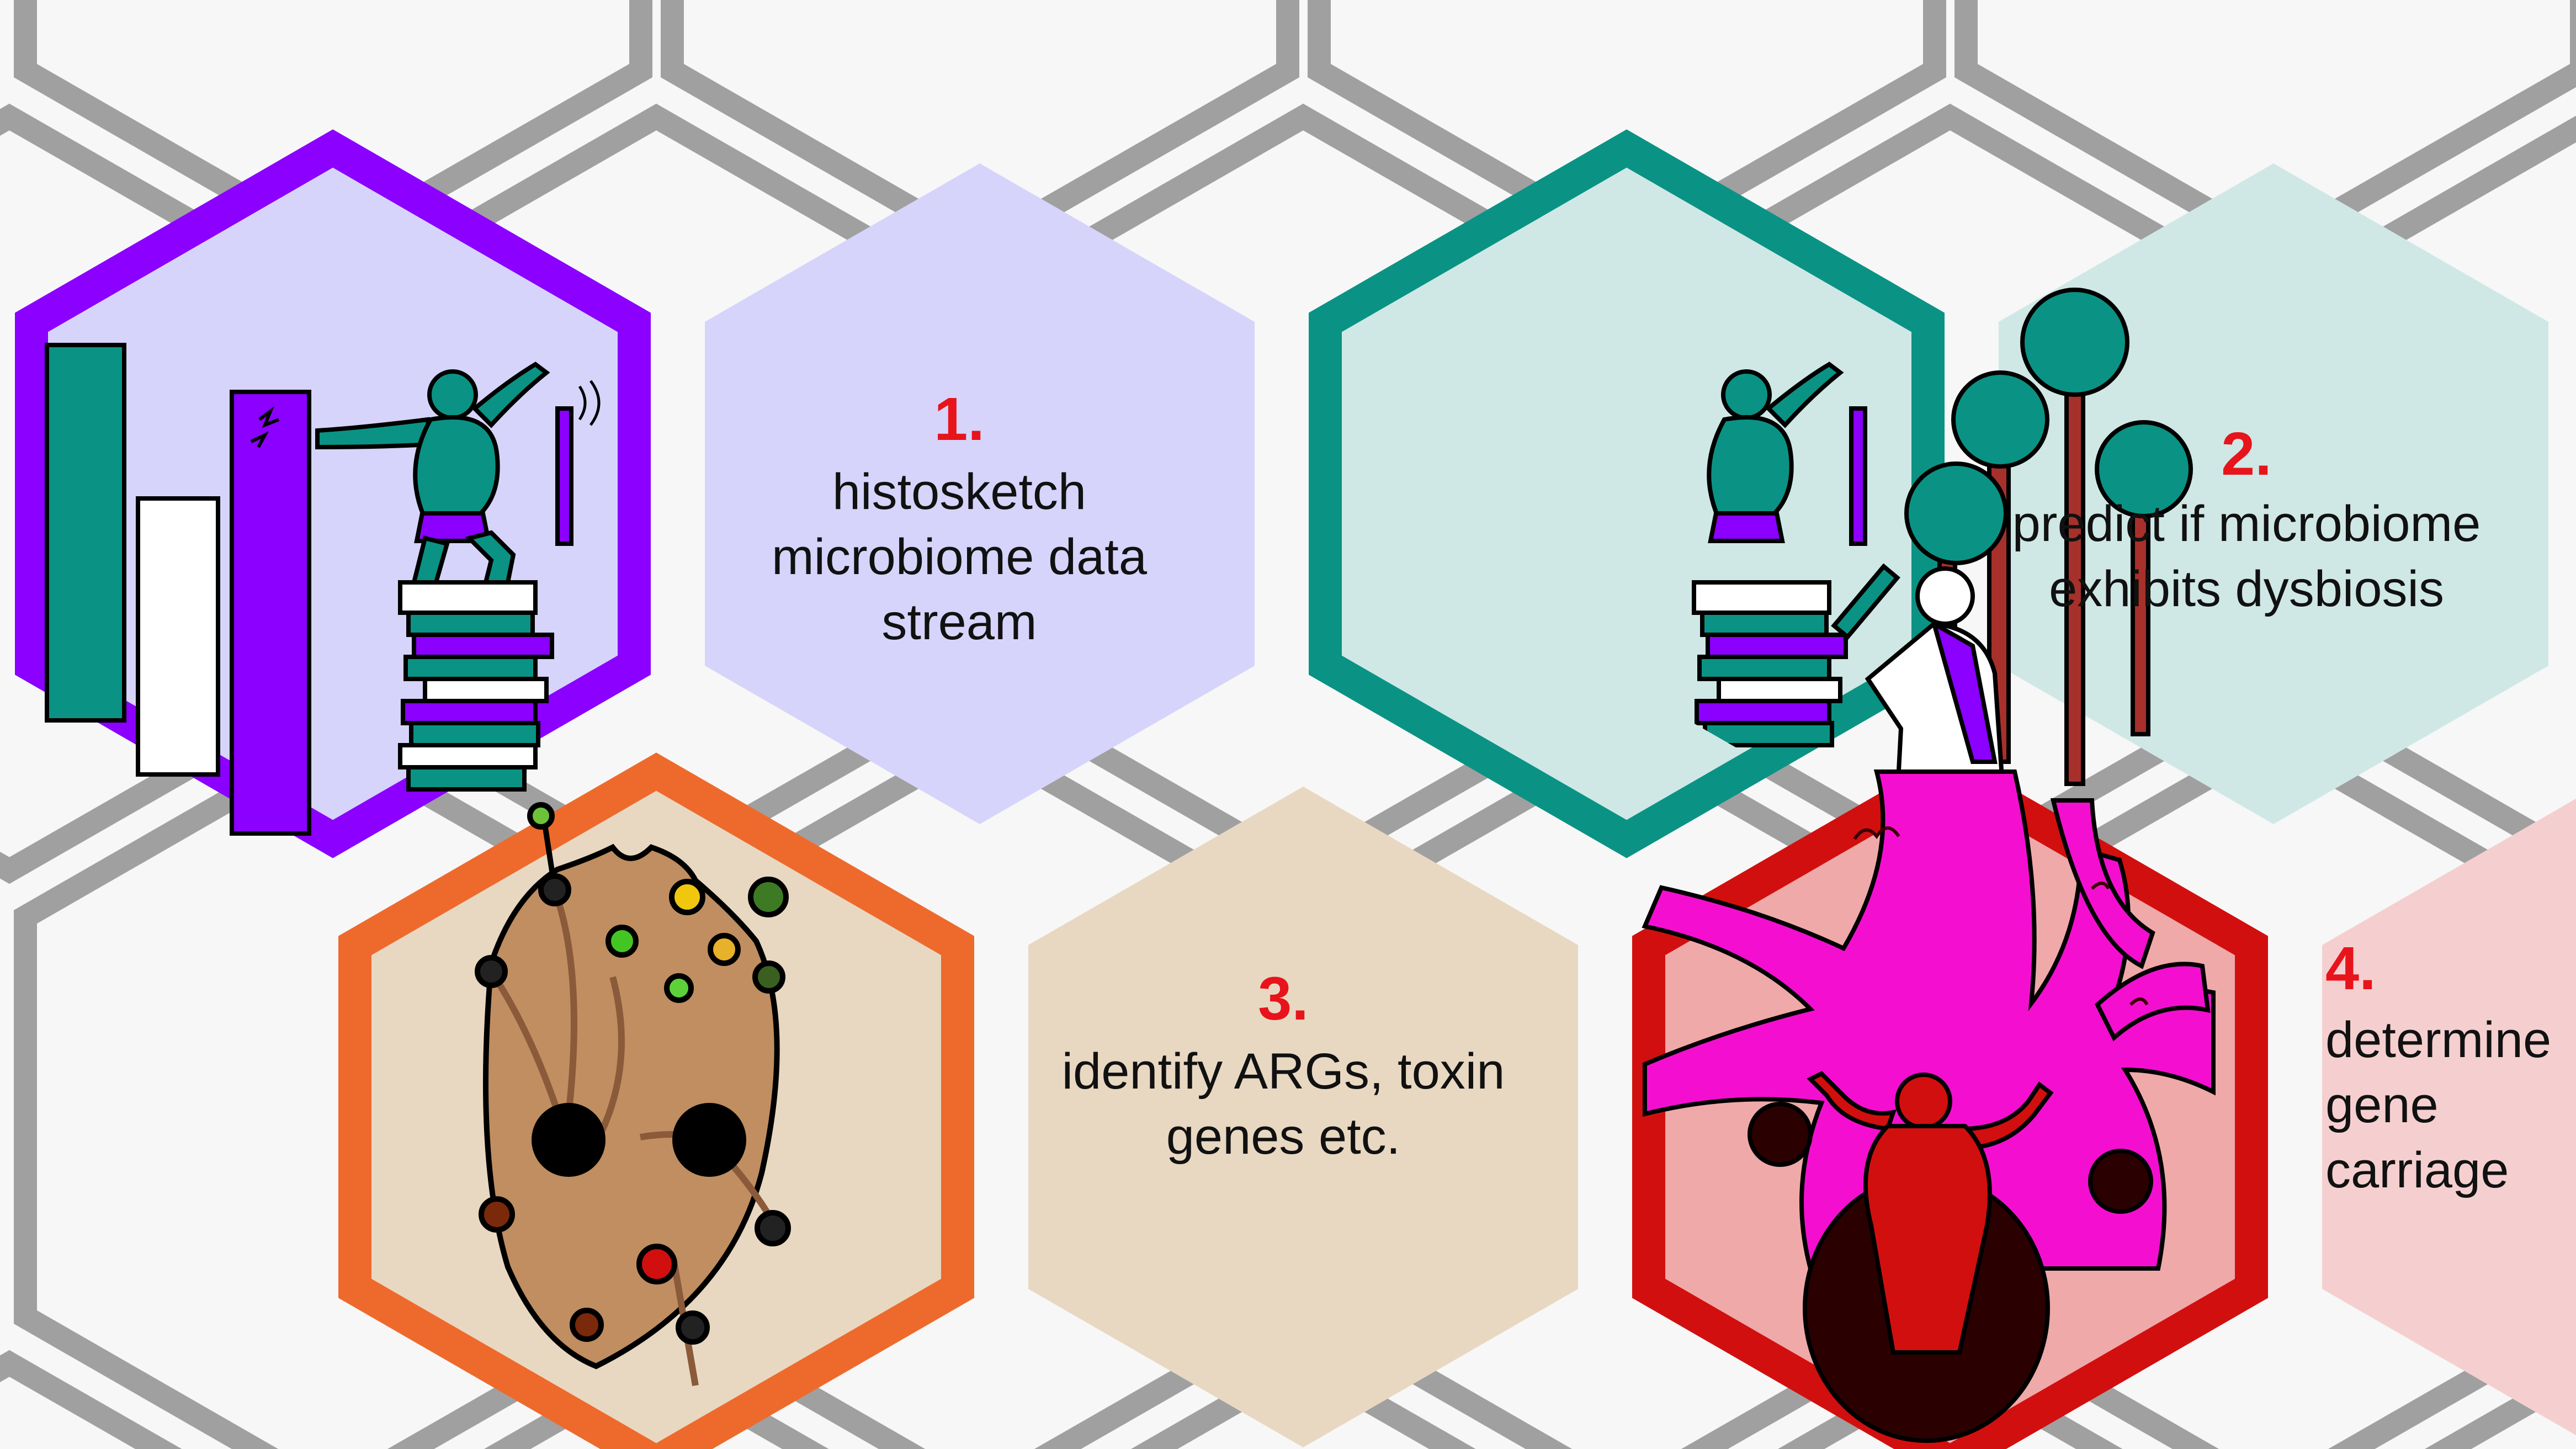 The image size is (2576, 1449). I want to click on step-3-number: 3., so click(1283, 999).